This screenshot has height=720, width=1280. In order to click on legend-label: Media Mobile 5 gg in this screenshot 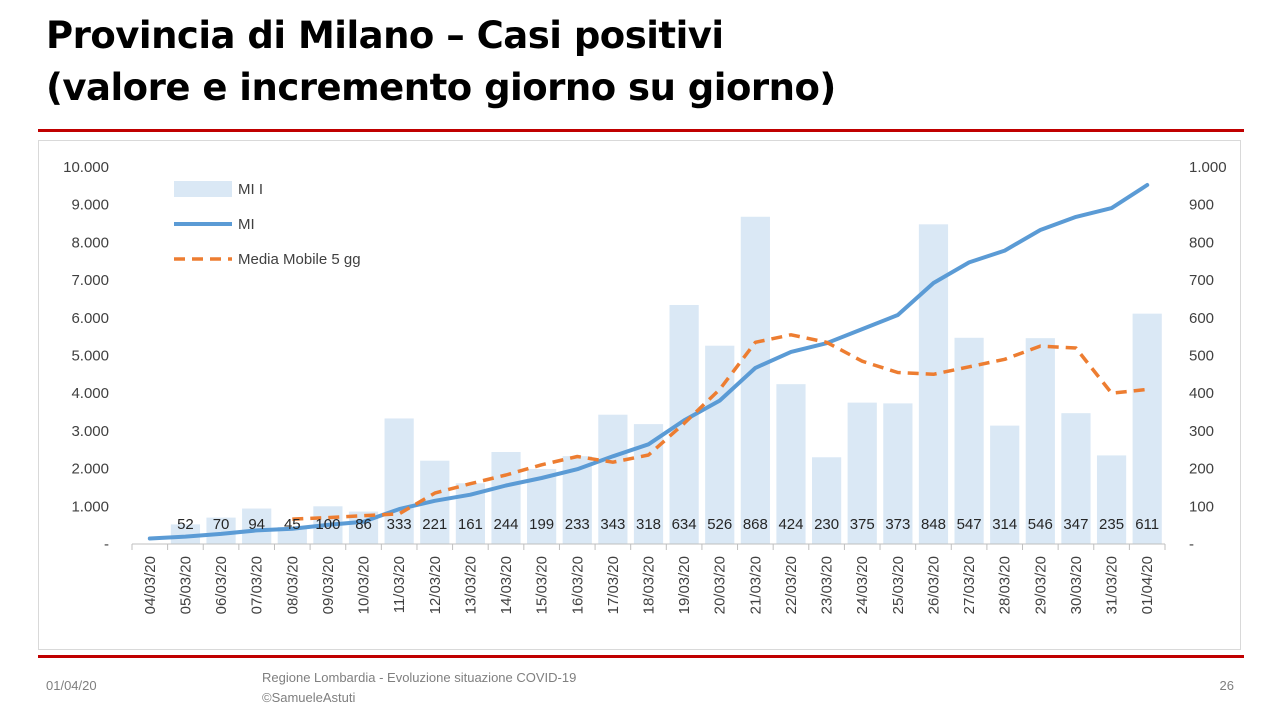, I will do `click(299, 259)`.